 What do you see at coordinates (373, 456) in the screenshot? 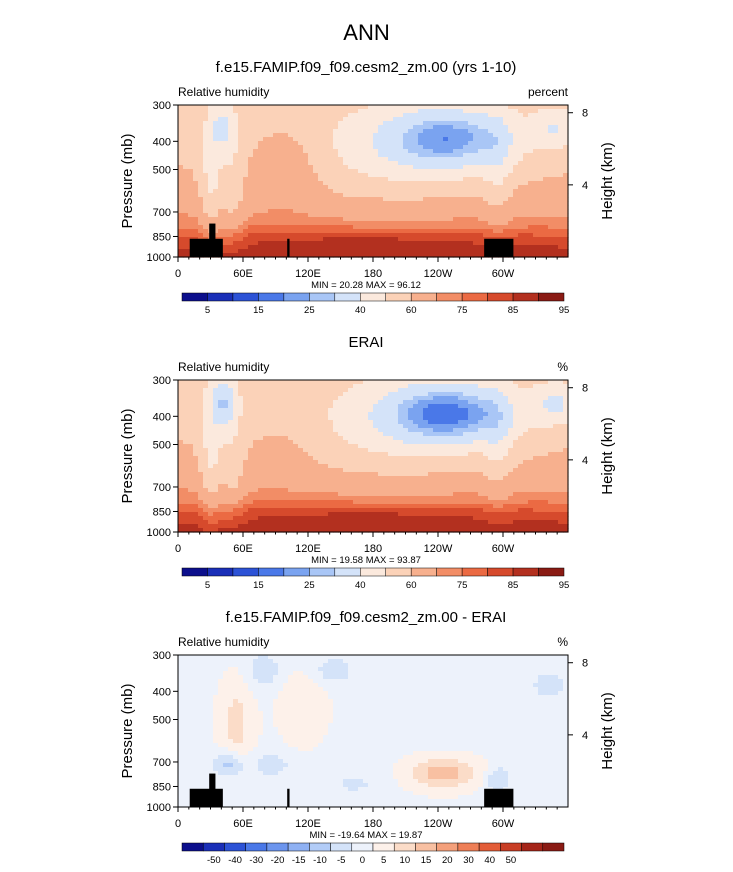
I see `contour-field` at bounding box center [373, 456].